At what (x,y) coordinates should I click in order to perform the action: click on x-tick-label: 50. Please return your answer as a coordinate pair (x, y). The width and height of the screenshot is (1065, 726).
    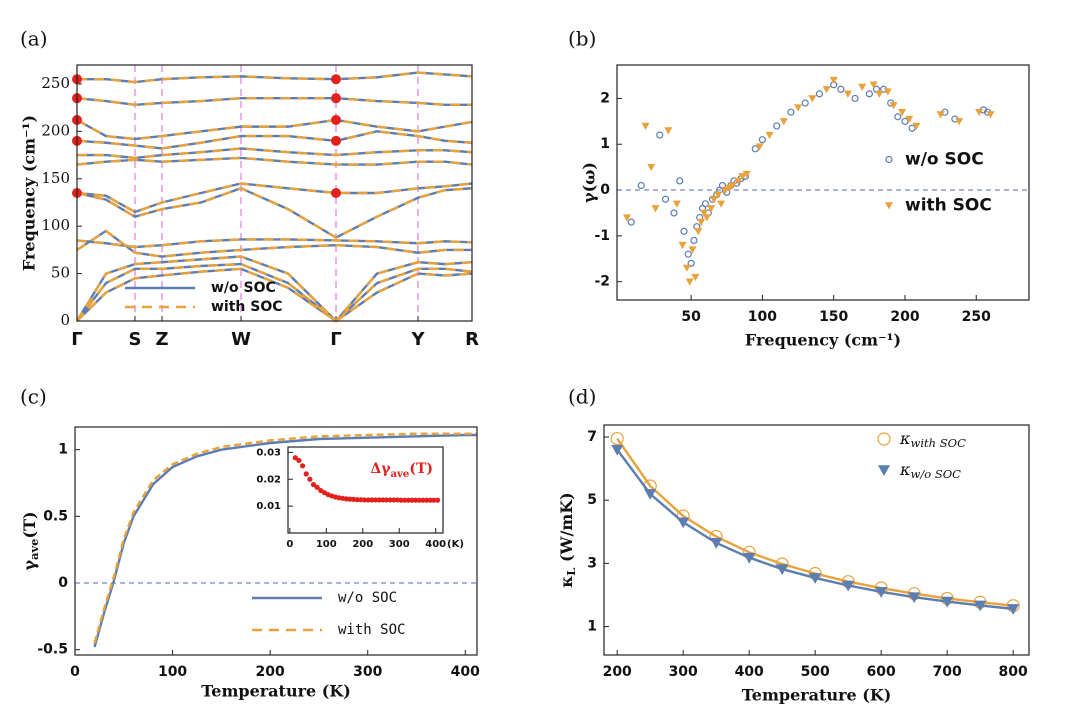
    Looking at the image, I should click on (691, 317).